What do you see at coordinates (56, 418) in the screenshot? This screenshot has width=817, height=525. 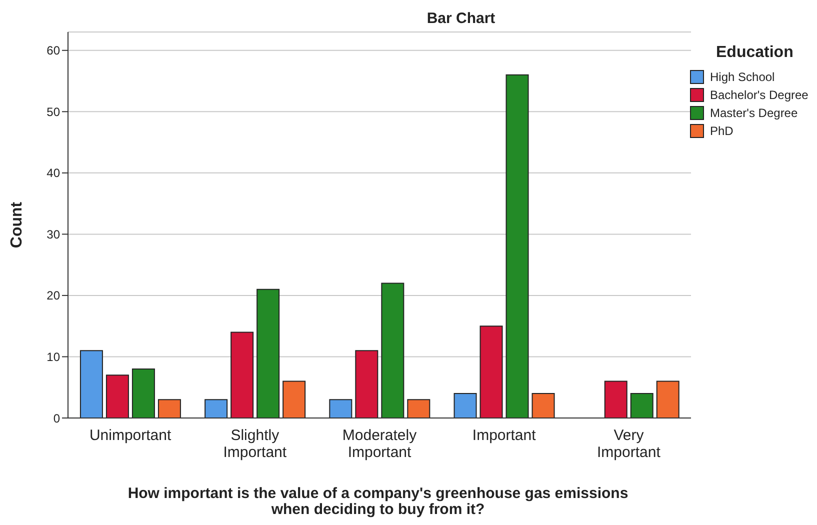 I see `y-tick-label: 0` at bounding box center [56, 418].